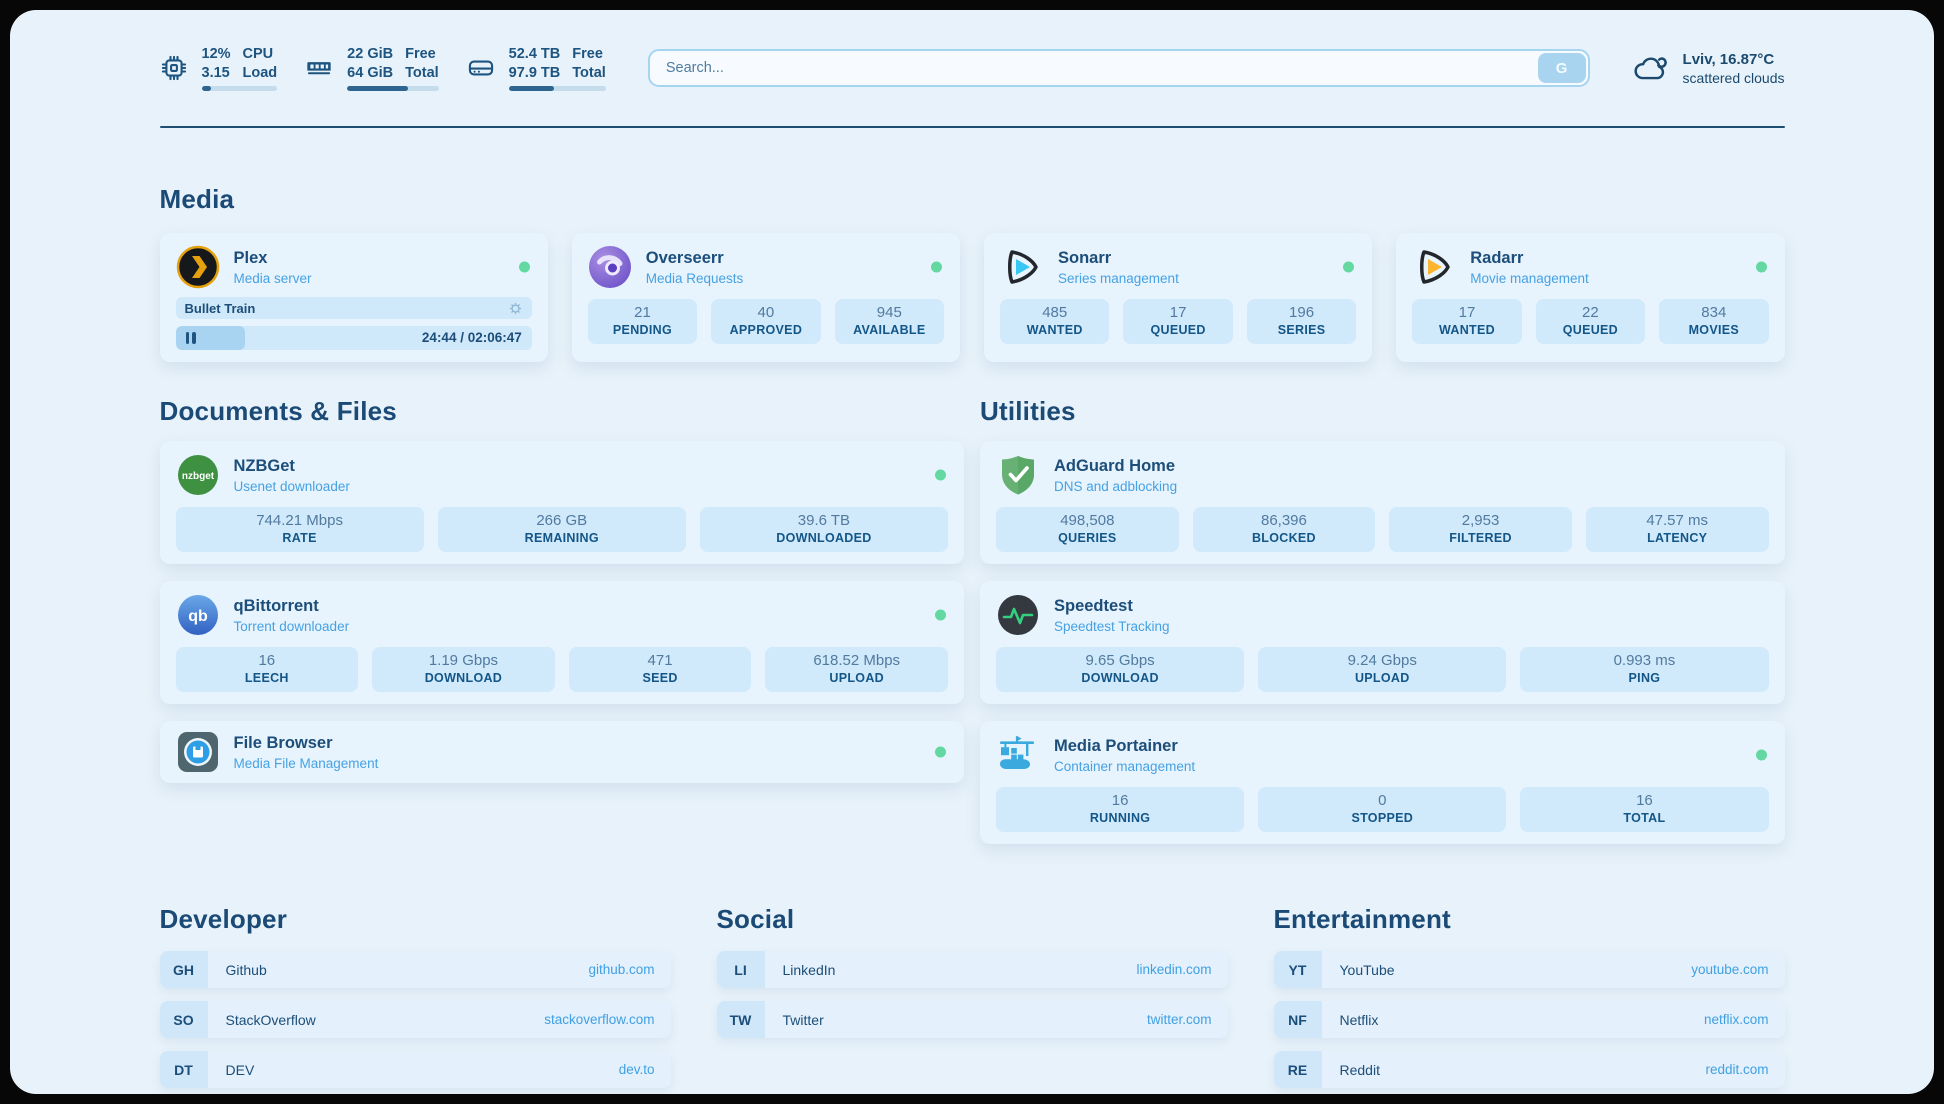  Describe the element at coordinates (220, 308) in the screenshot. I see `plex-now-playing-title: Bullet Train` at that location.